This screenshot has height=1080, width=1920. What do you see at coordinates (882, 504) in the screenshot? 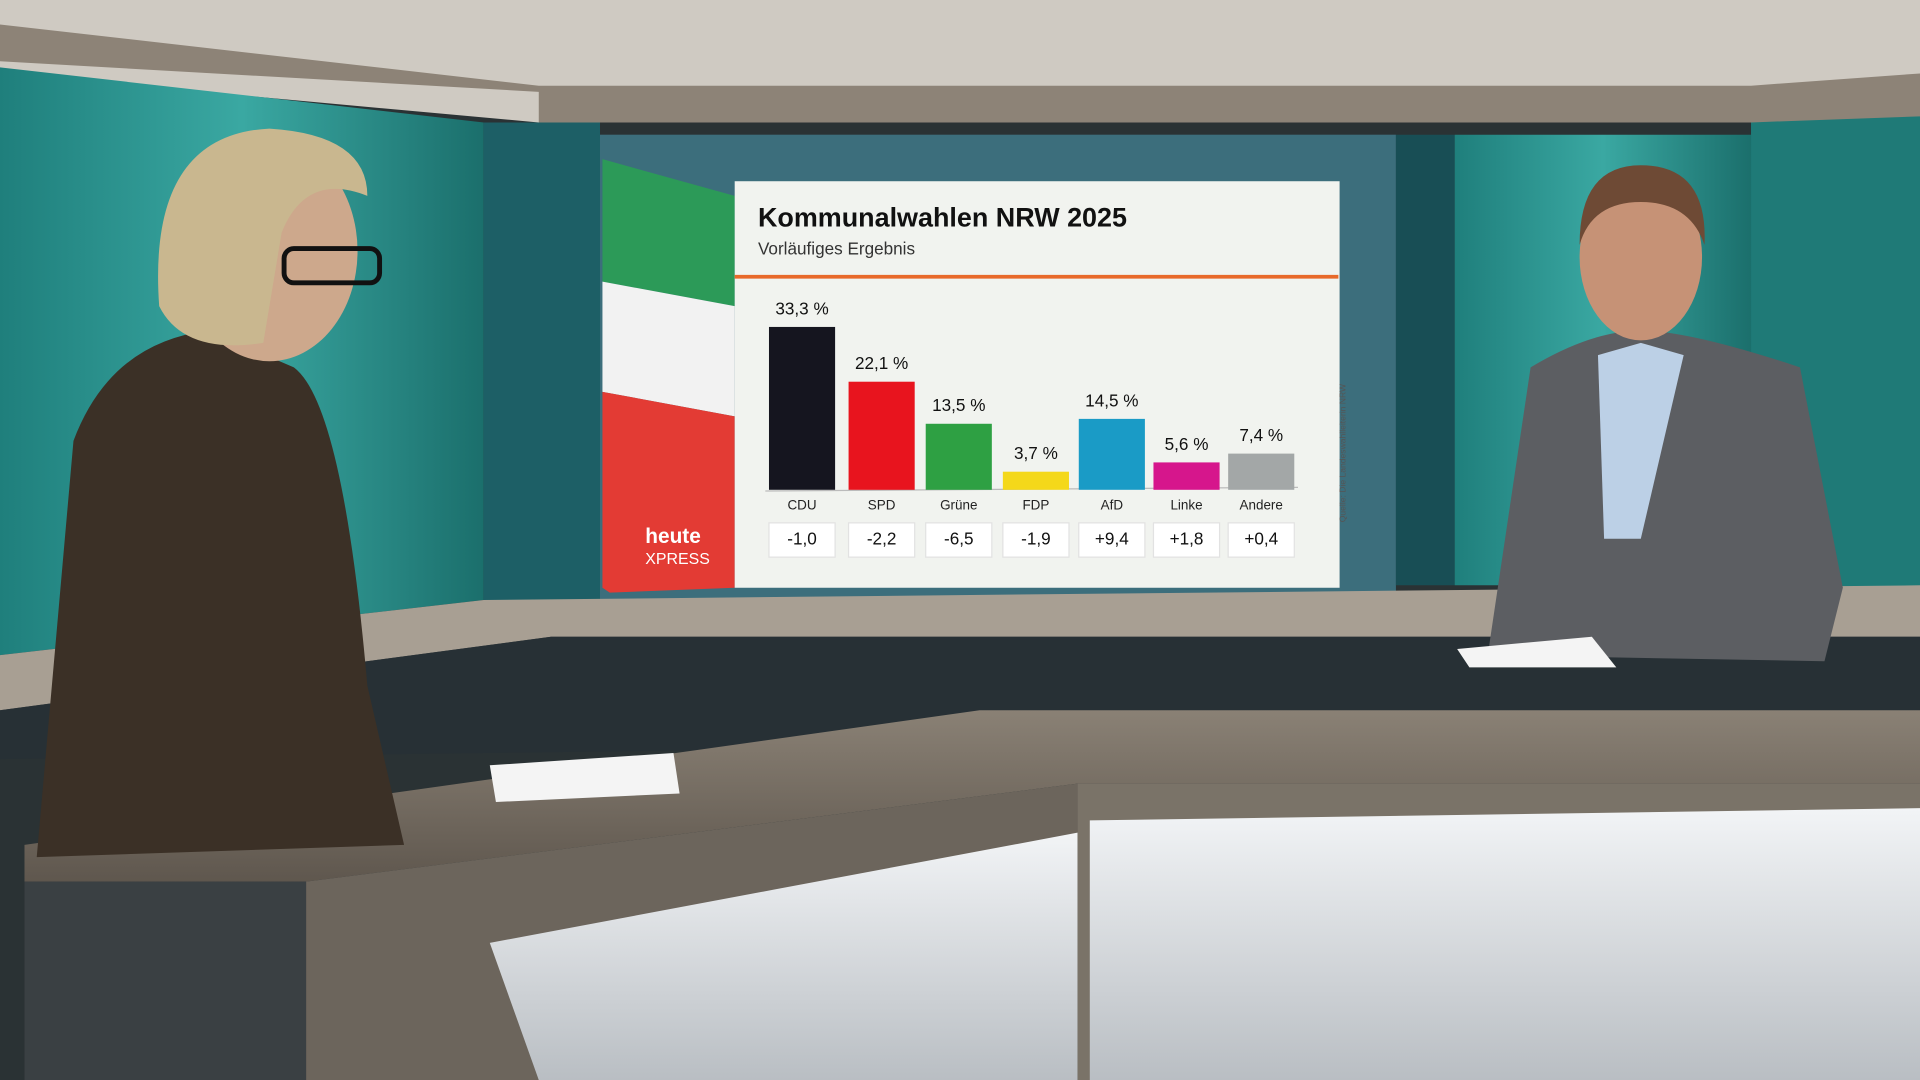
I see `category-label: SPD` at bounding box center [882, 504].